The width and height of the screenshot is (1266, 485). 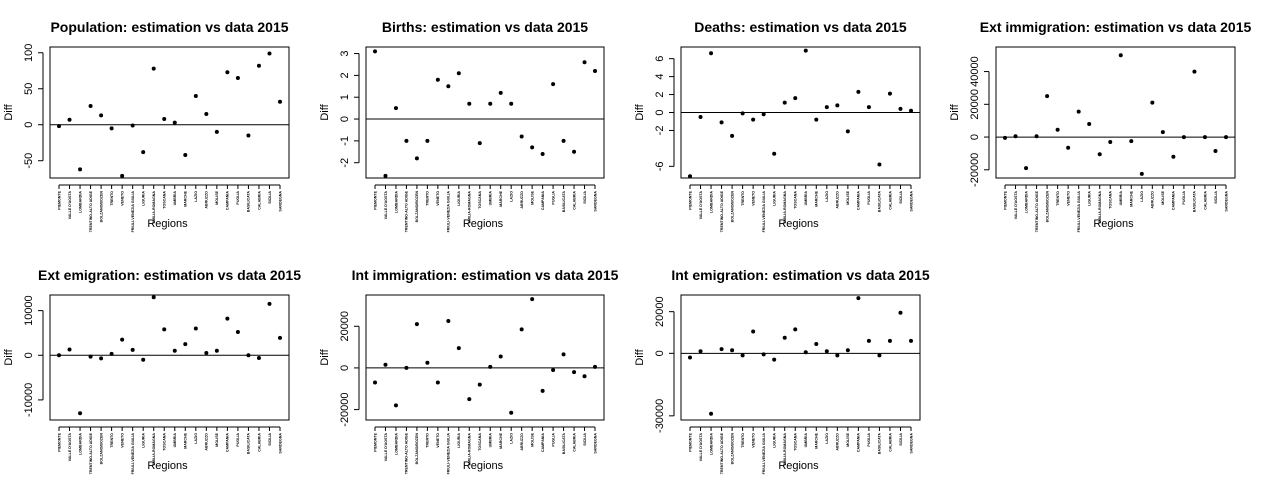 What do you see at coordinates (660, 416) in the screenshot?
I see `y-tick-label: -30000` at bounding box center [660, 416].